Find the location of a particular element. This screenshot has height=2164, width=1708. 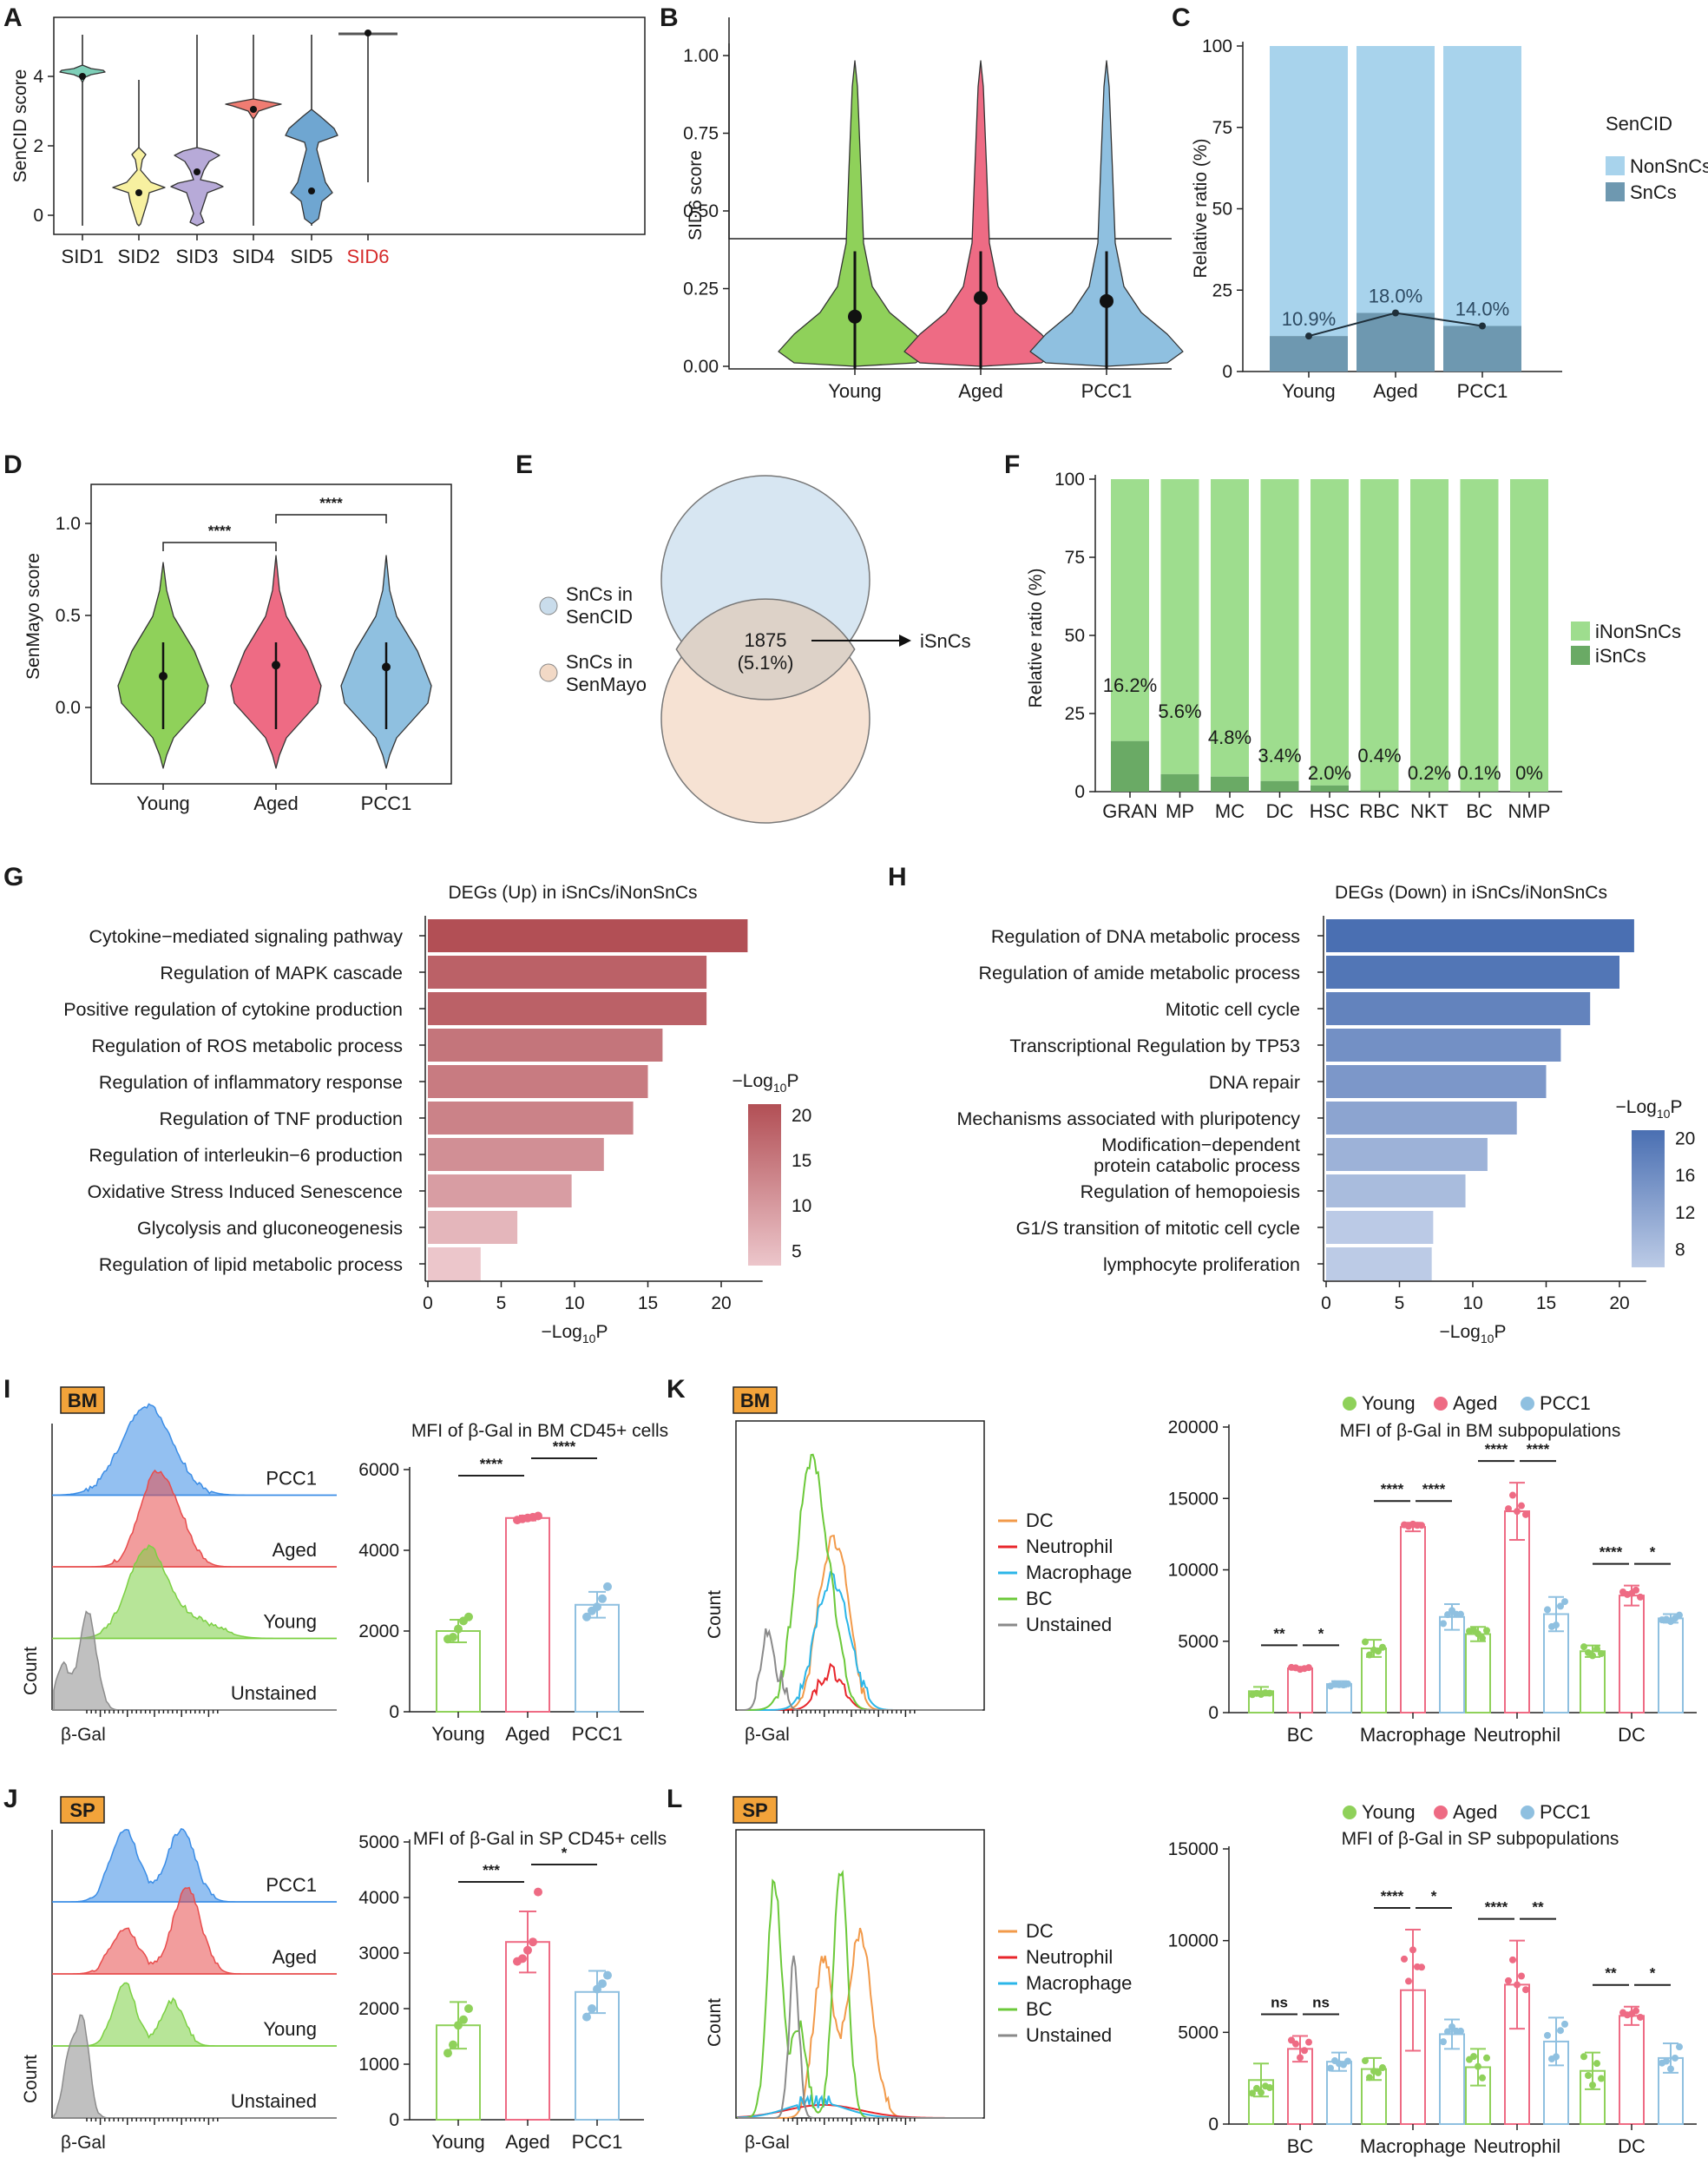

panel-k-legend-dot is located at coordinates (1350, 1404).